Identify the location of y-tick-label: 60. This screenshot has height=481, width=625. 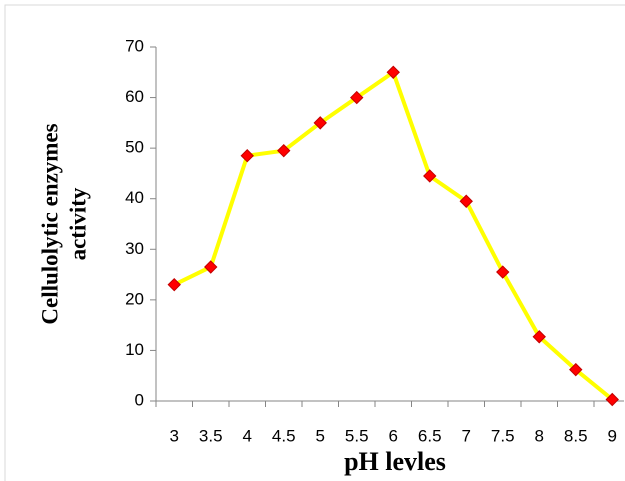
(134, 96).